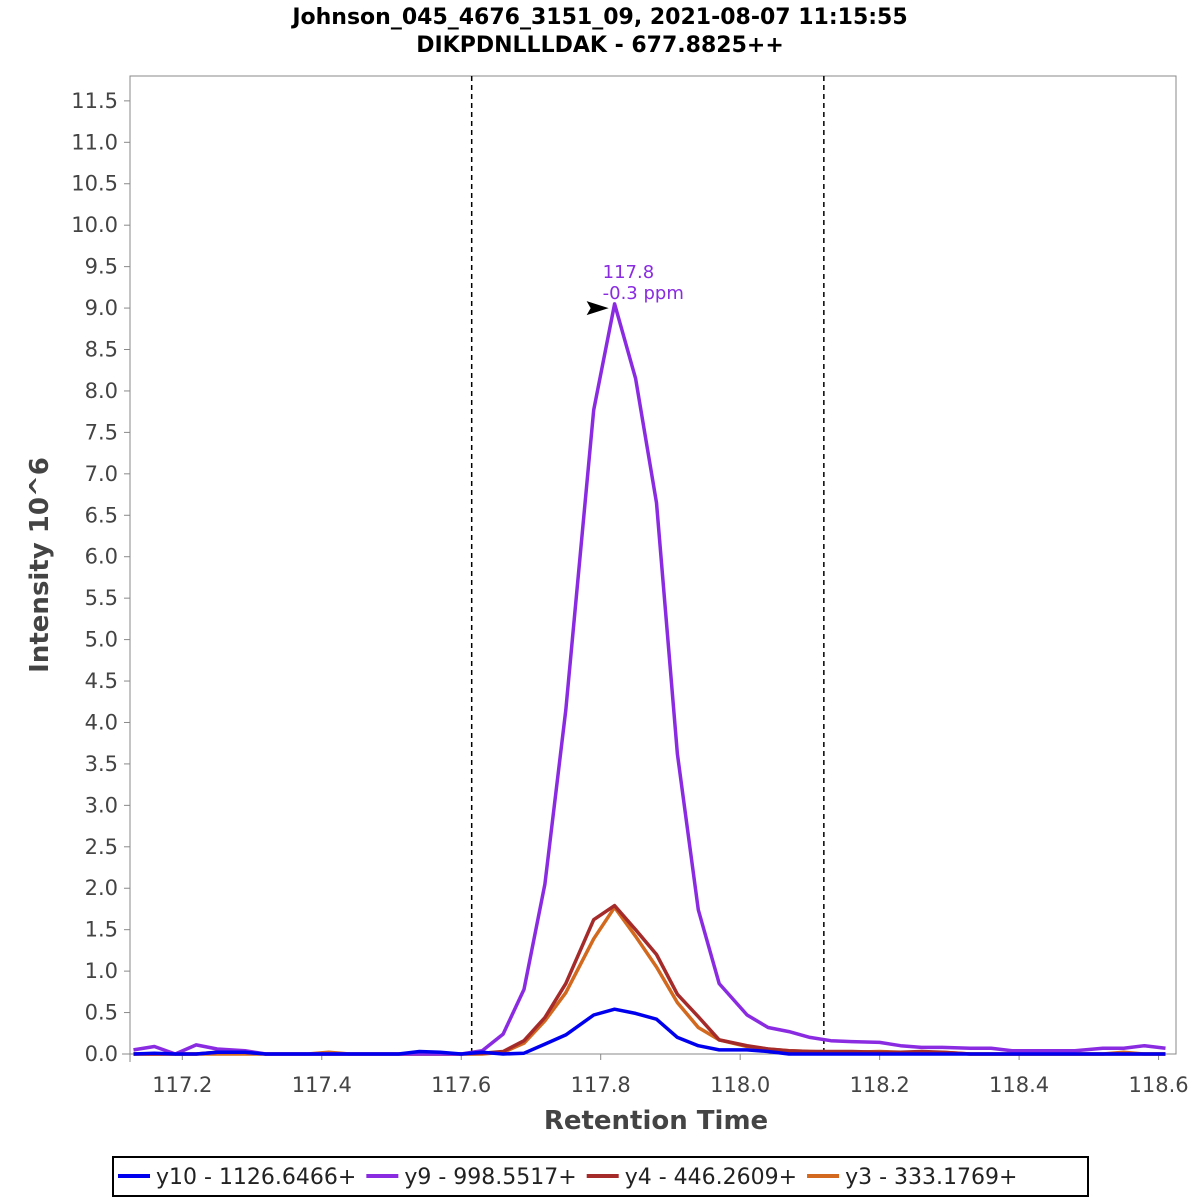 This screenshot has width=1200, height=1200. I want to click on peak-annotation: 117.8 -0.3 ppm, so click(635, 289).